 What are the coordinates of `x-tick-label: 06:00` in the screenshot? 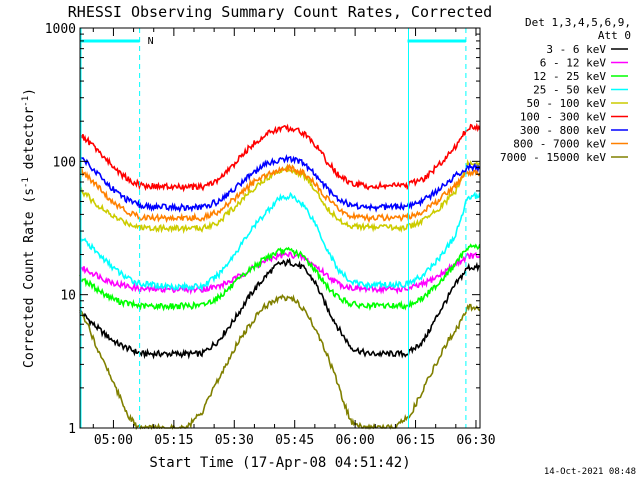 It's located at (355, 440).